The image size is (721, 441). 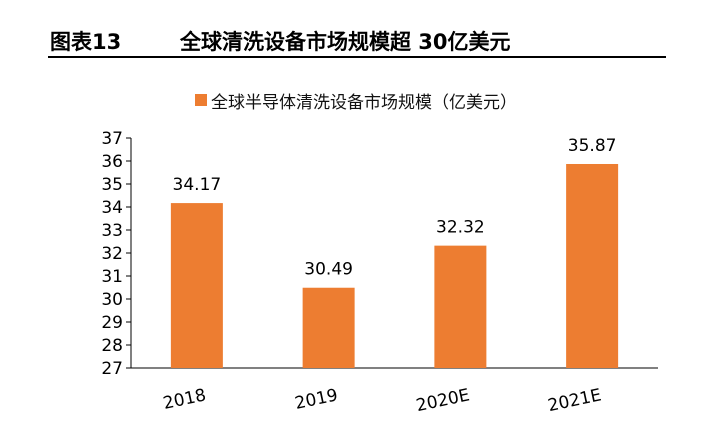 What do you see at coordinates (460, 228) in the screenshot?
I see `data-label: 32.32` at bounding box center [460, 228].